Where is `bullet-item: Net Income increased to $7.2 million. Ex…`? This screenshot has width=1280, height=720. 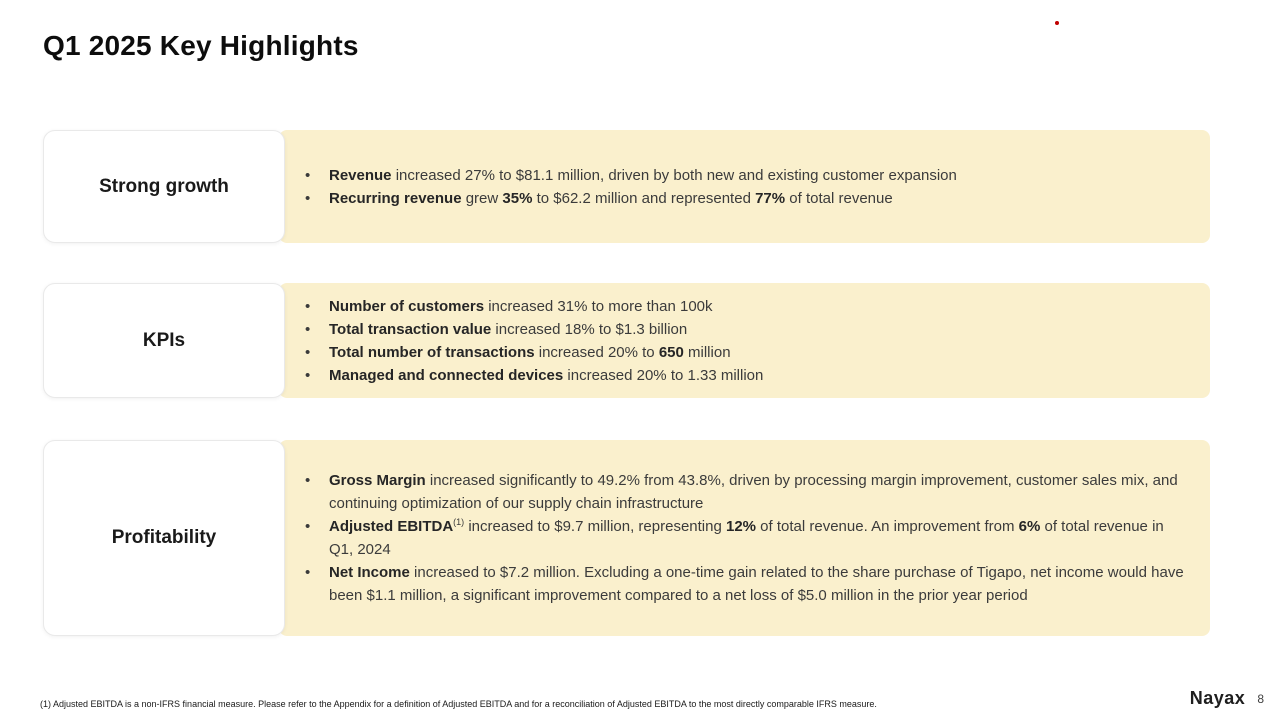 bullet-item: Net Income increased to $7.2 million. Ex… is located at coordinates (743, 584).